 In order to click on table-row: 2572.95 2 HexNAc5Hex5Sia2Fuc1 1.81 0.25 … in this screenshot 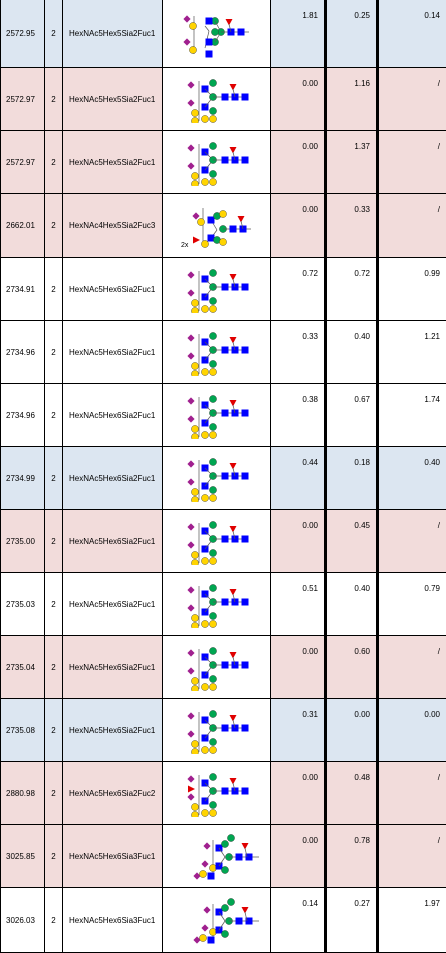, I will do `click(223, 34)`.